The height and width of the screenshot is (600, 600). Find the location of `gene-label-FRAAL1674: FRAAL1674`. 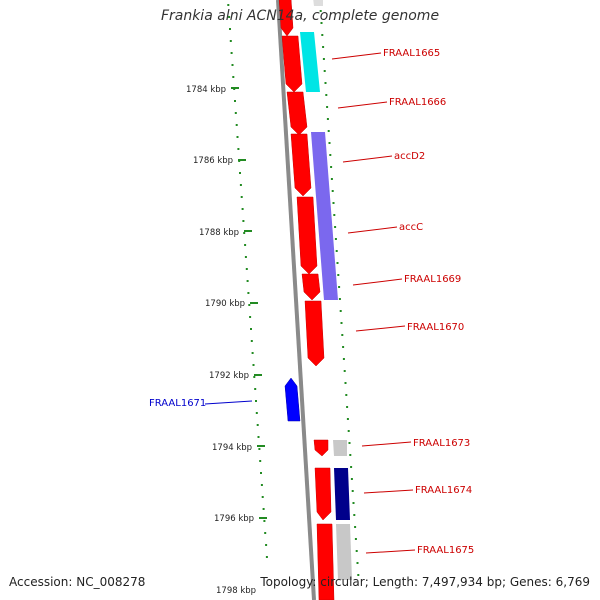

gene-label-FRAAL1674: FRAAL1674 is located at coordinates (443, 490).